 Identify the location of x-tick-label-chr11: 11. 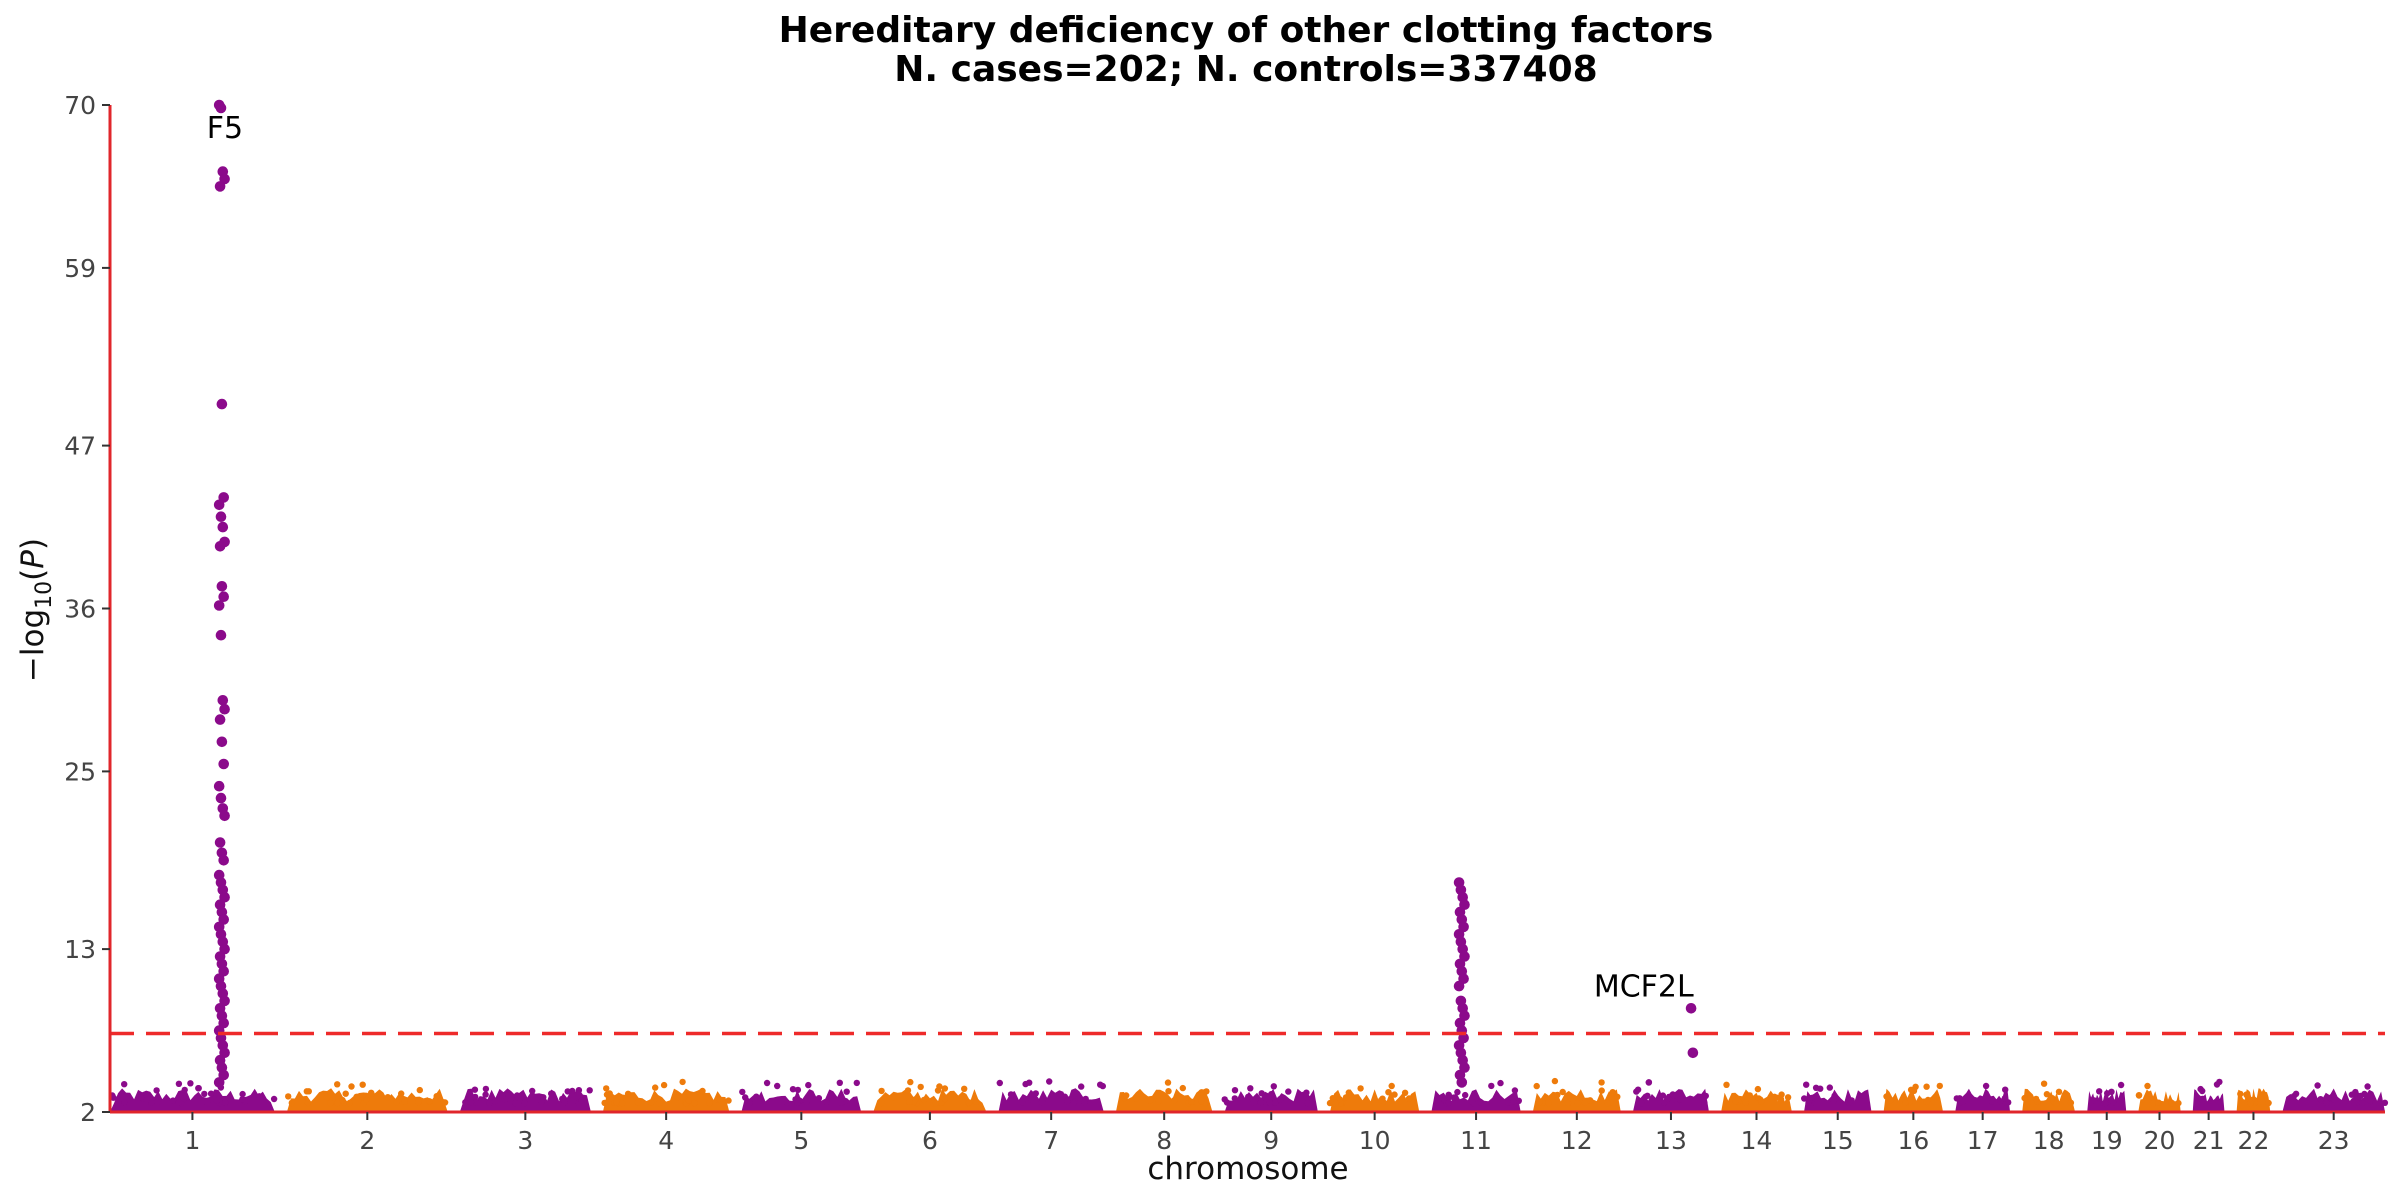
(1476, 1140).